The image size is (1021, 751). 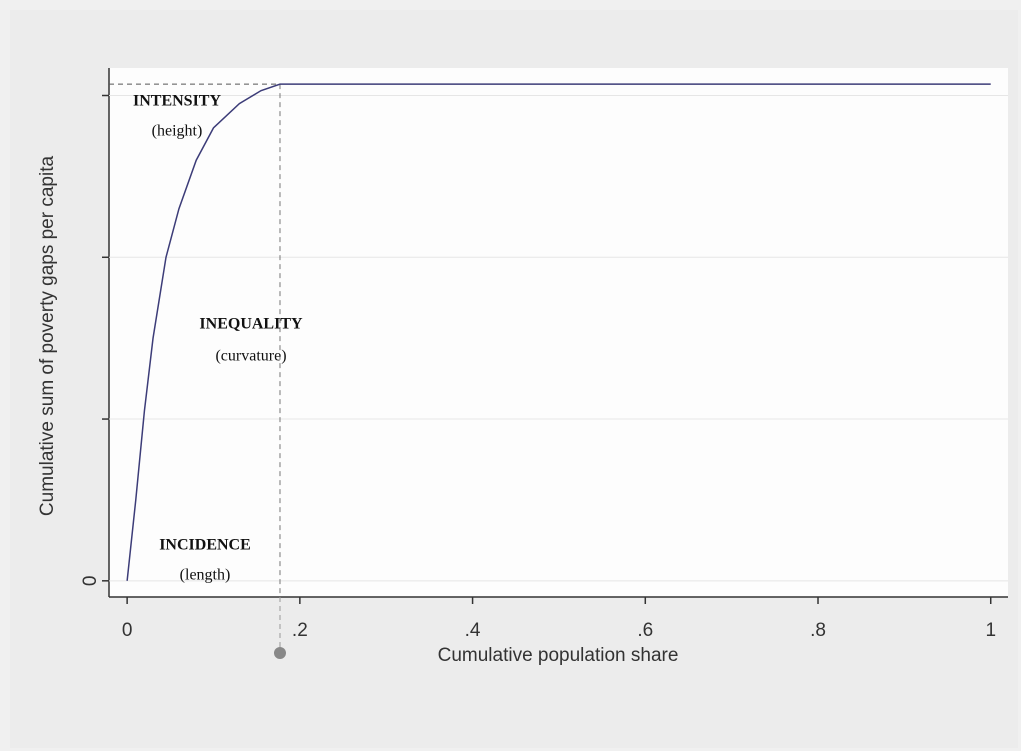 I want to click on x-axis-title: Cumulative population share, so click(x=558, y=655).